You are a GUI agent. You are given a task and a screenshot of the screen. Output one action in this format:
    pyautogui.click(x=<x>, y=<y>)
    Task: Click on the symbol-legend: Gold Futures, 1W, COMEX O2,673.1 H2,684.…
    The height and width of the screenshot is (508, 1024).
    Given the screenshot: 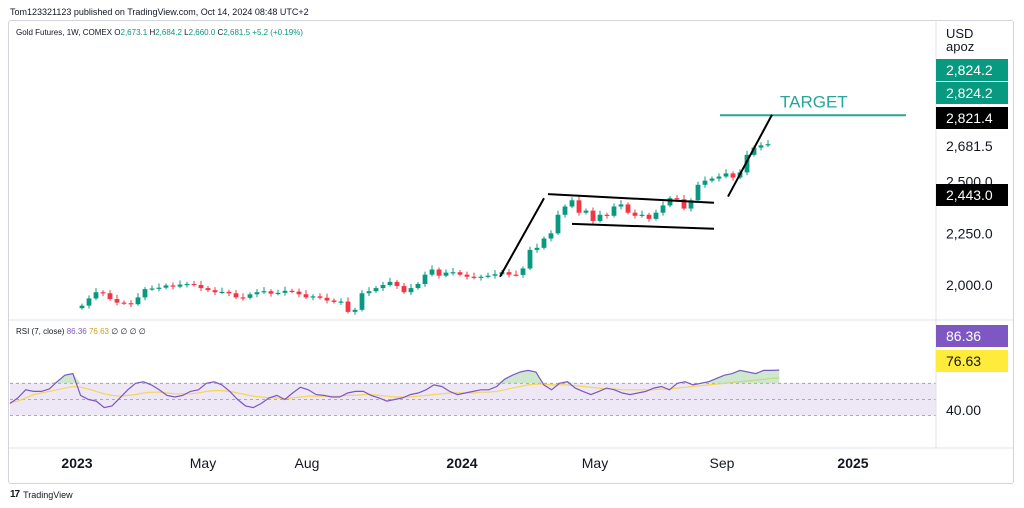 What is the action you would take?
    pyautogui.click(x=159, y=32)
    